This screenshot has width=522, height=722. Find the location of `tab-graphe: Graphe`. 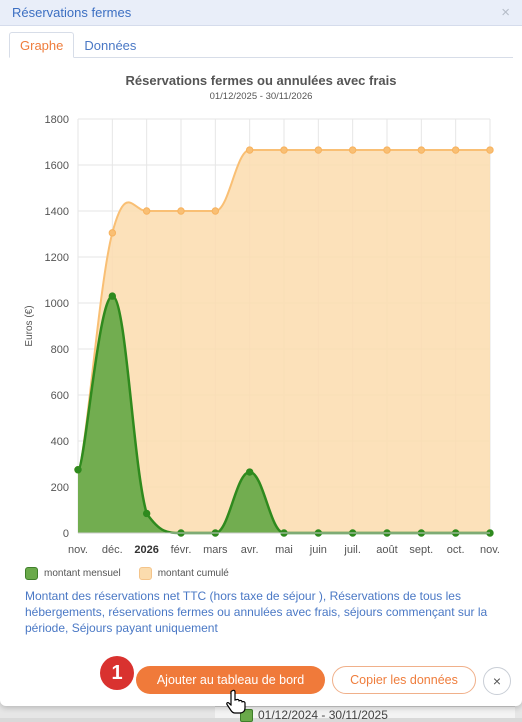

tab-graphe: Graphe is located at coordinates (42, 45).